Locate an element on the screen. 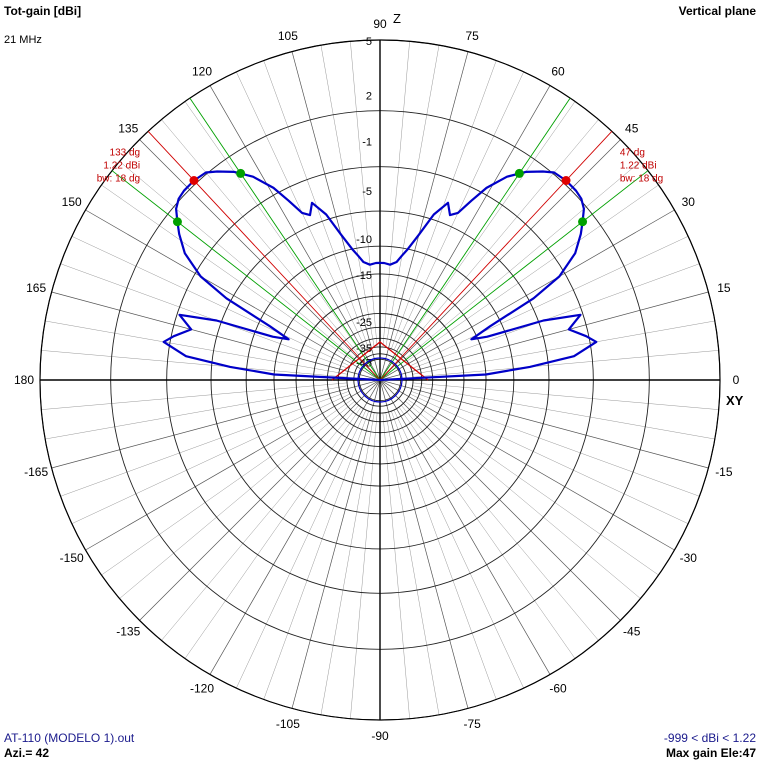 Image resolution: width=761 pixels, height=761 pixels. angle-tick-label: 75 is located at coordinates (472, 36).